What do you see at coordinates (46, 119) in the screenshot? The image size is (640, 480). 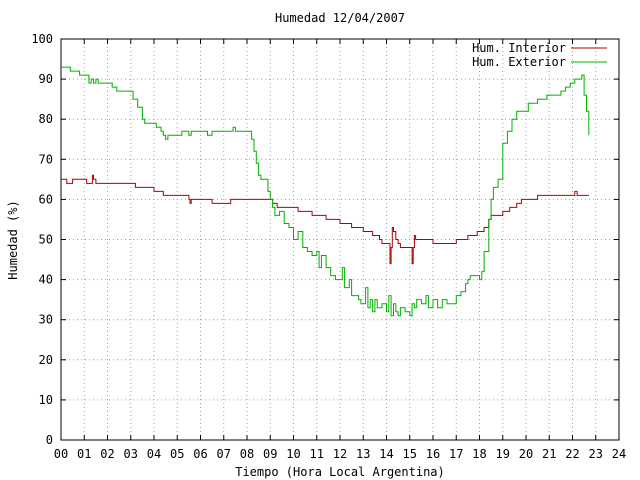 I see `y-tick-label: 80` at bounding box center [46, 119].